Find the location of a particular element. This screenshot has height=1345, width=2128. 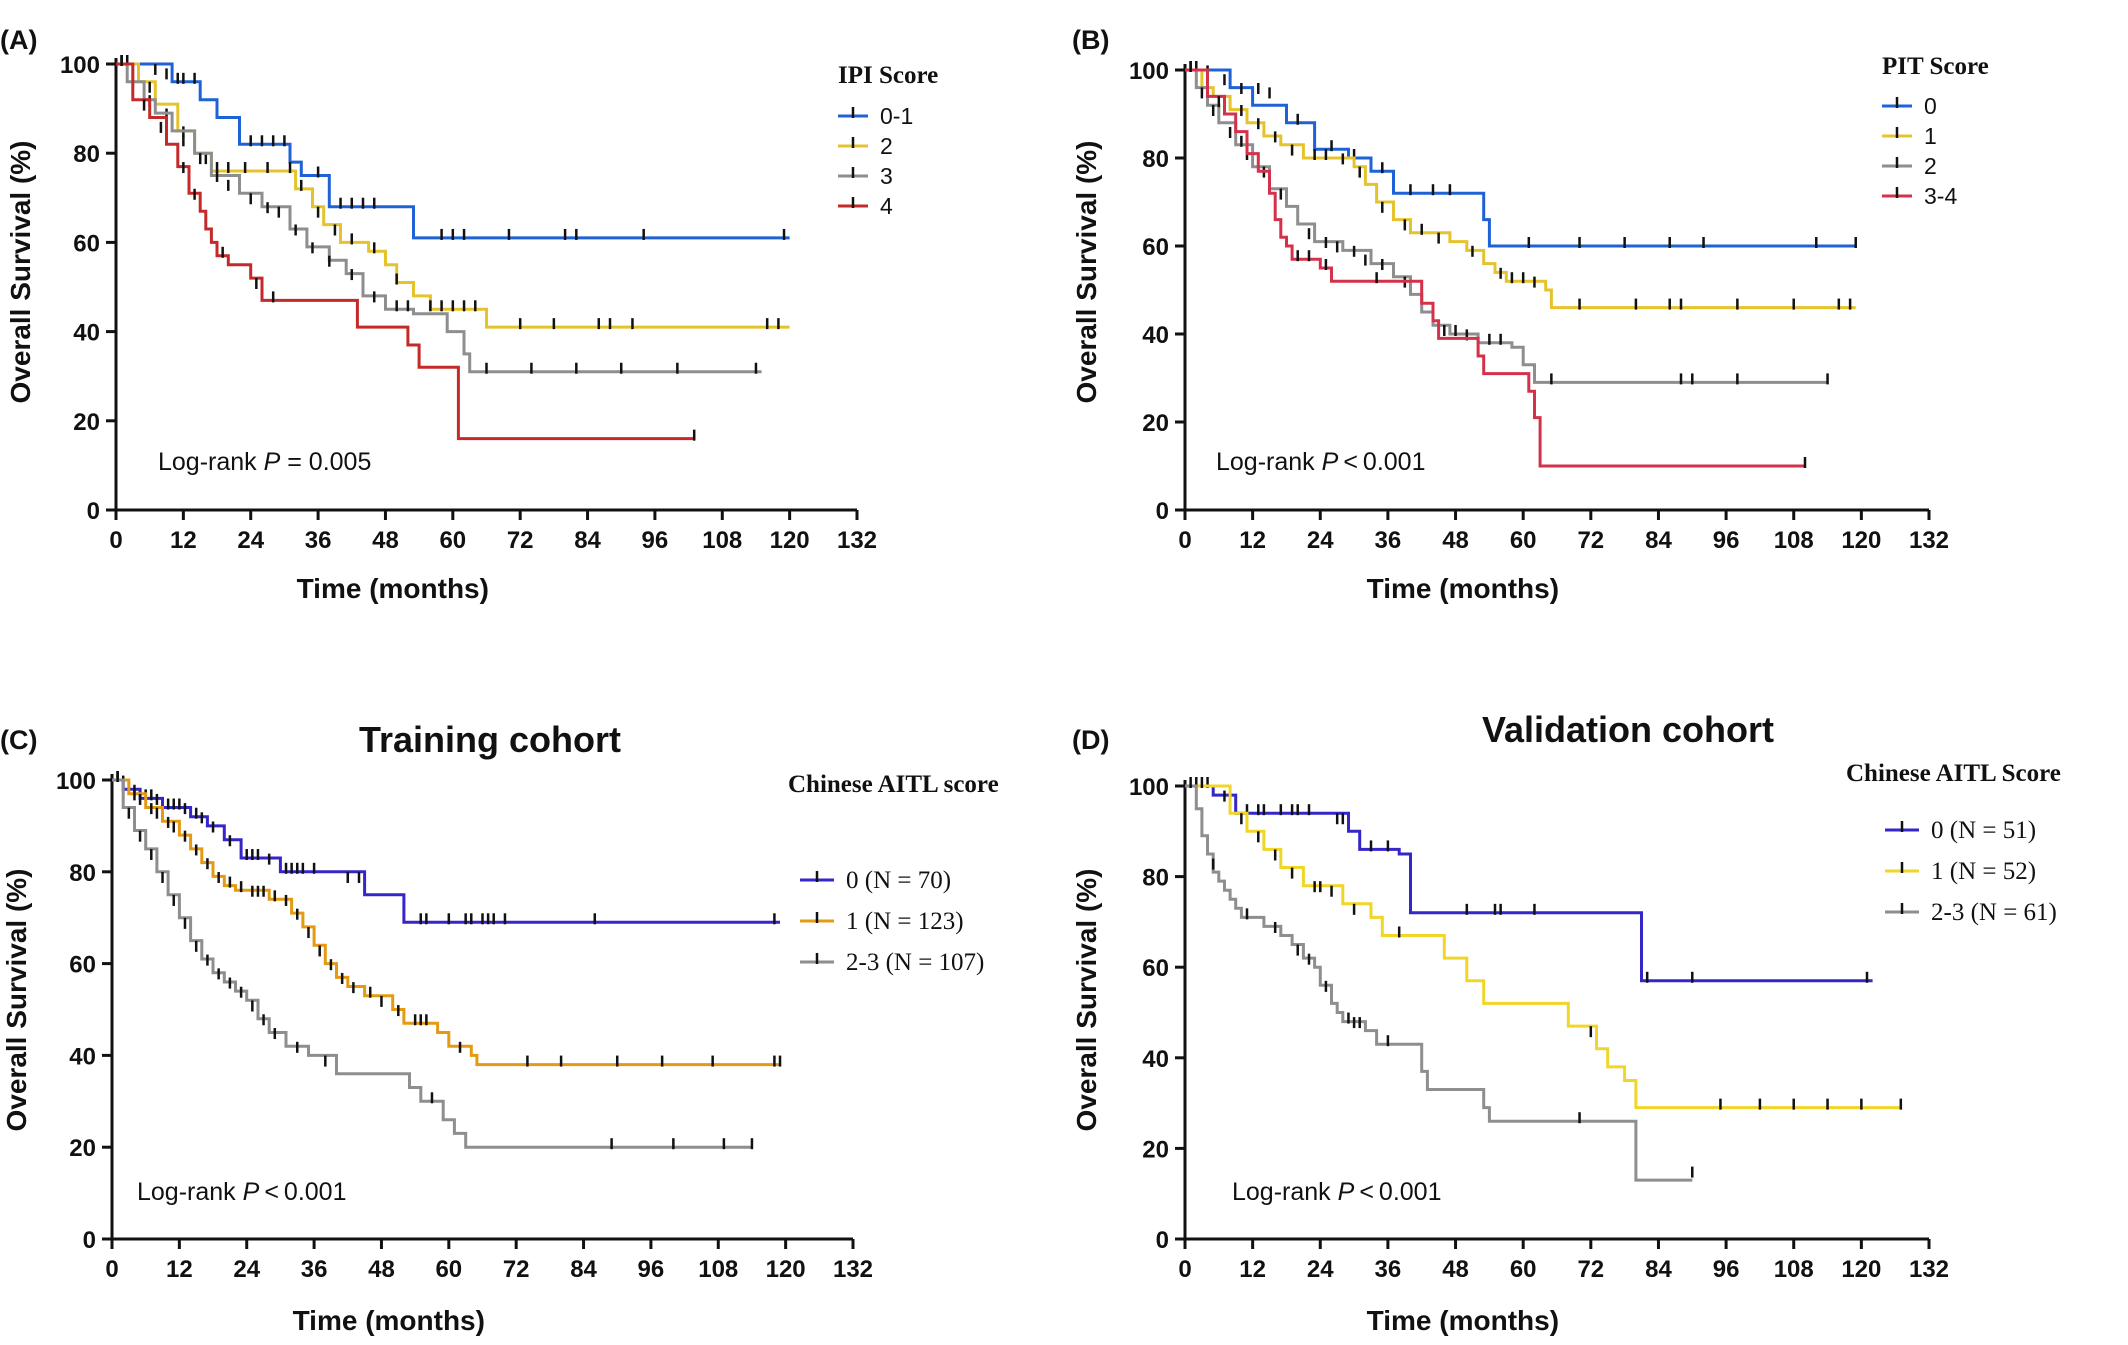

legend-title: Chinese AITL Score is located at coordinates (1953, 773).